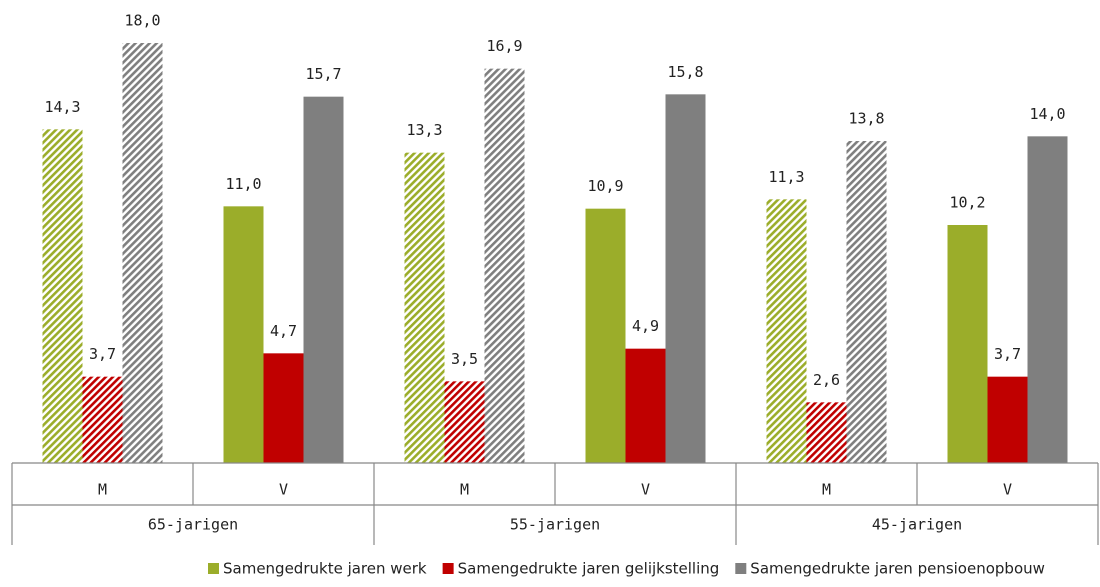  What do you see at coordinates (645, 326) in the screenshot?
I see `data-label: 4,9` at bounding box center [645, 326].